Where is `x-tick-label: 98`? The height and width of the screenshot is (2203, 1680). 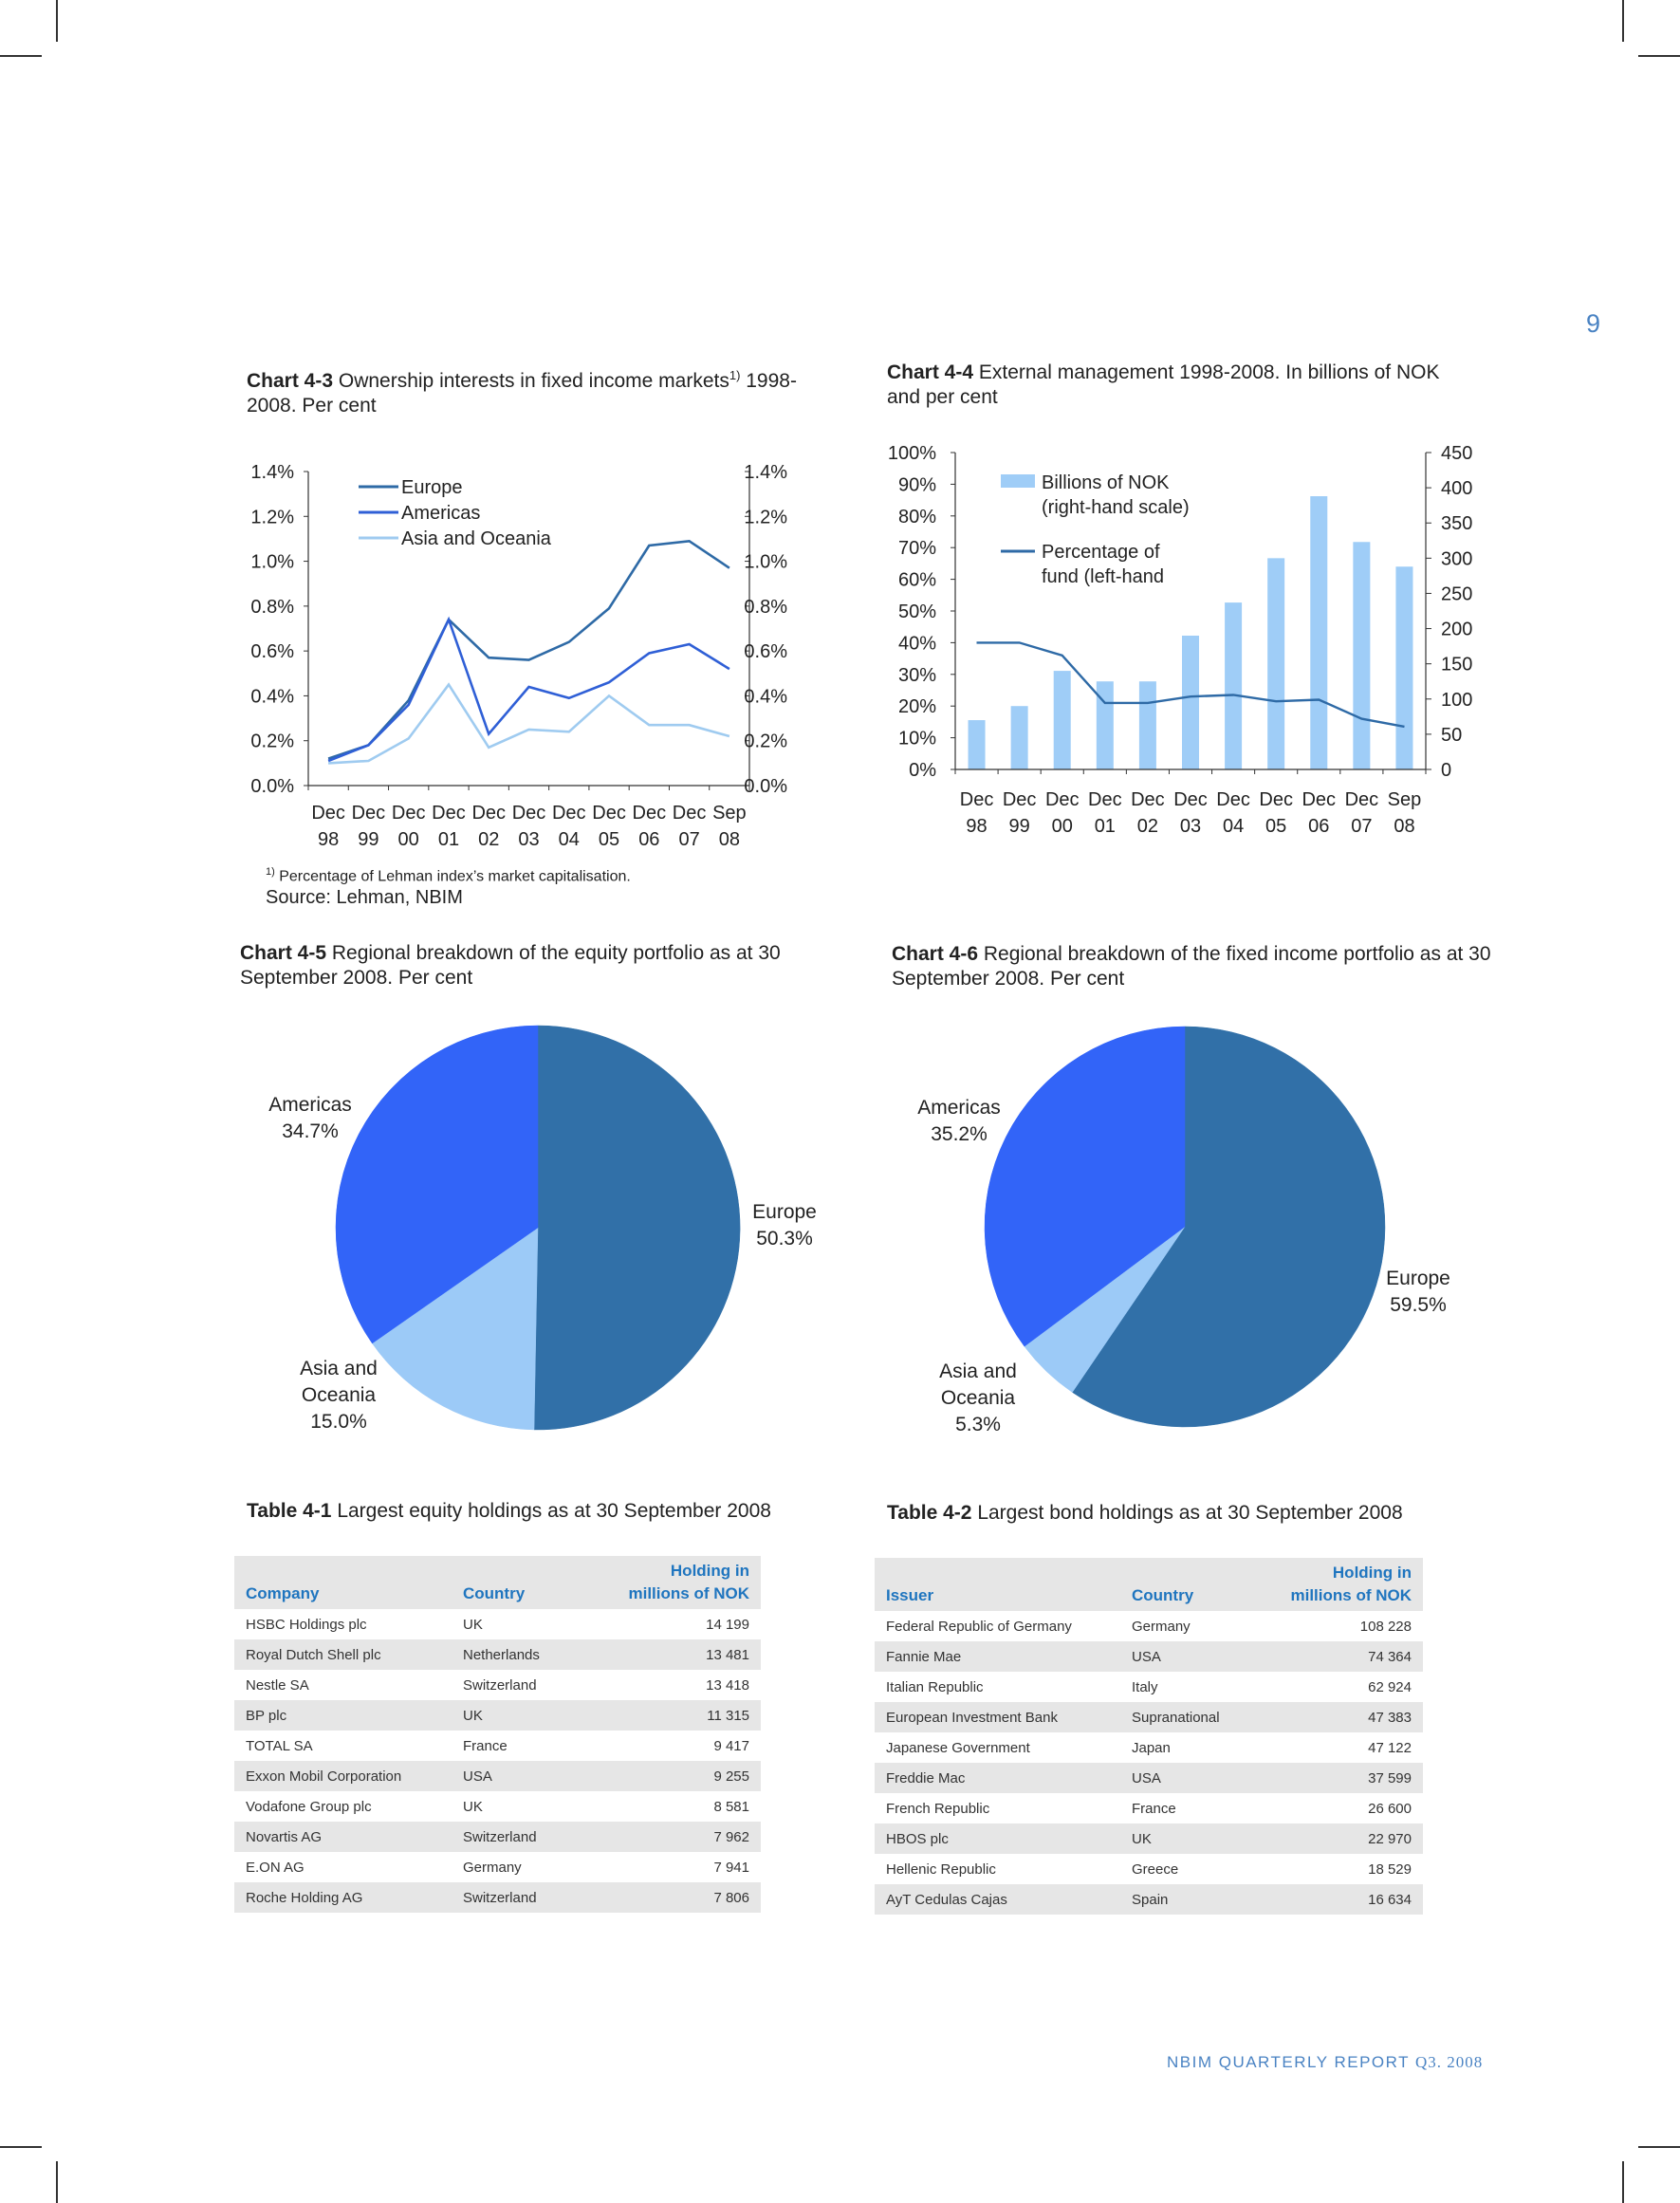
x-tick-label: 98 is located at coordinates (976, 826).